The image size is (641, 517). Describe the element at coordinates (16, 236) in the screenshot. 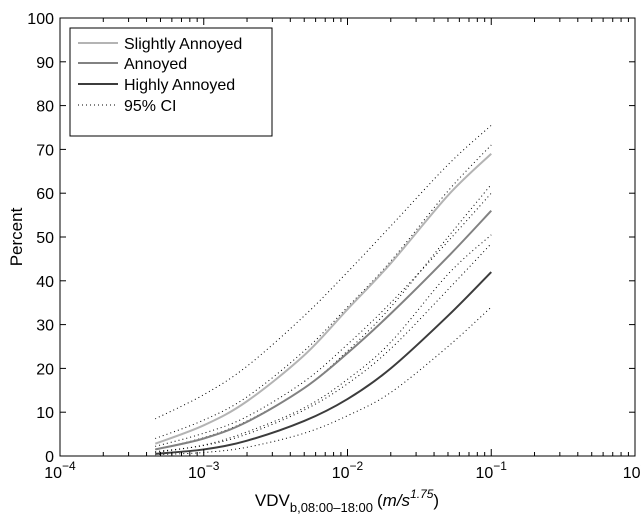

I see `y-axis-label: Percent` at that location.